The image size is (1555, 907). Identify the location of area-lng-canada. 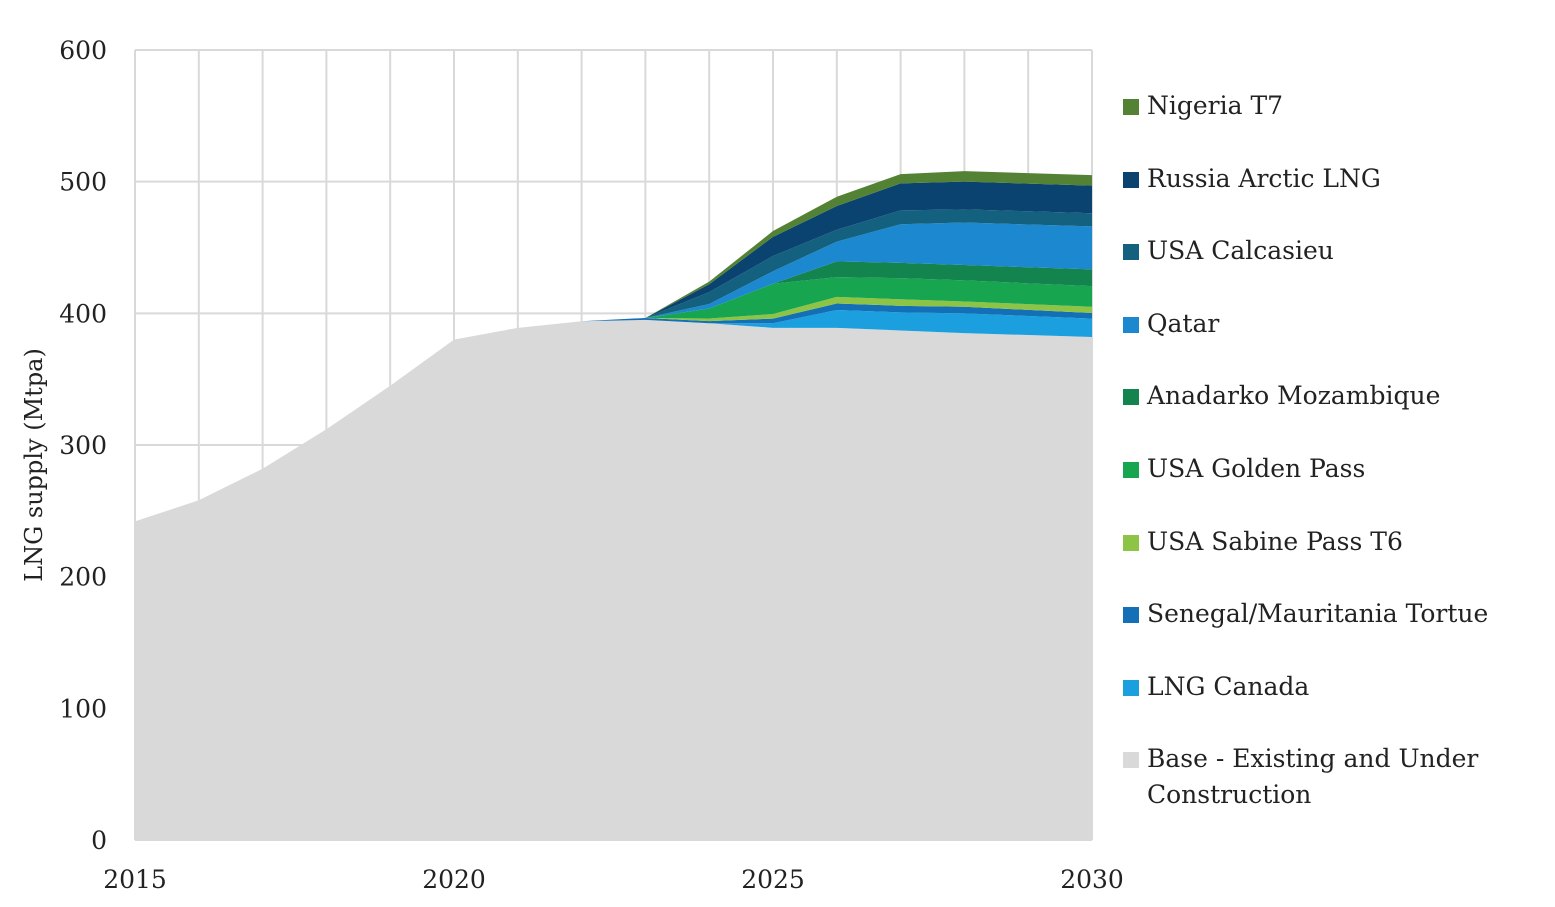
(613, 416).